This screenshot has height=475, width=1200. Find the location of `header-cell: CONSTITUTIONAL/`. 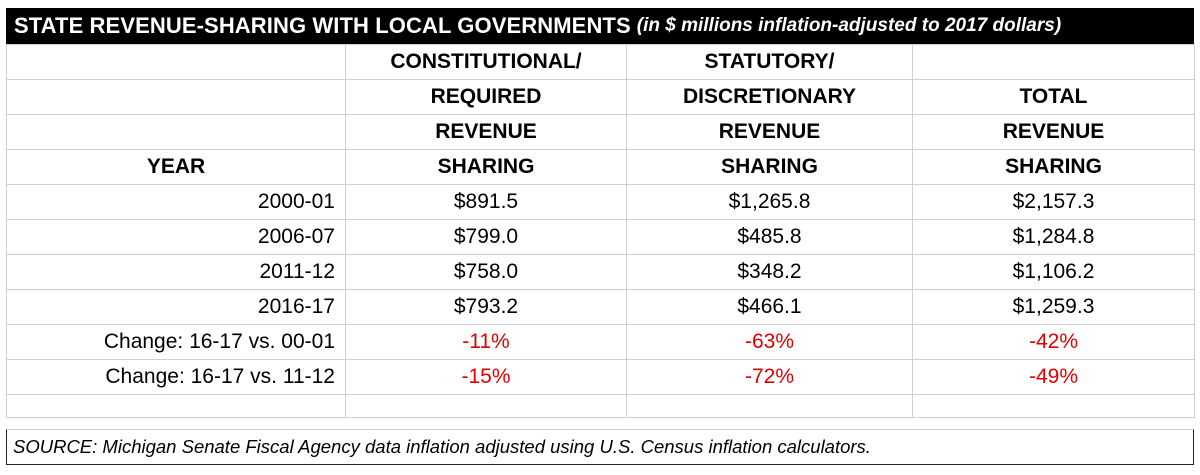

header-cell: CONSTITUTIONAL/ is located at coordinates (486, 62).